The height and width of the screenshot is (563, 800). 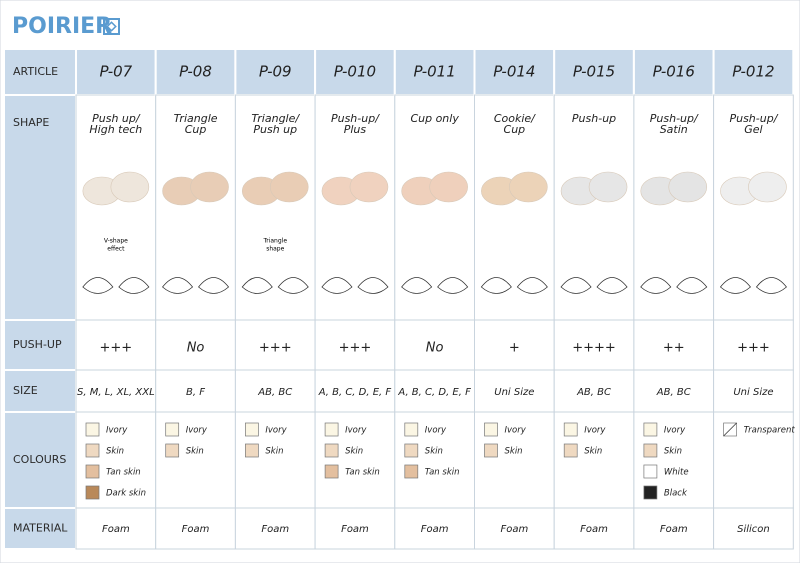 What do you see at coordinates (62, 26) in the screenshot?
I see `brand-logo: POIRIER` at bounding box center [62, 26].